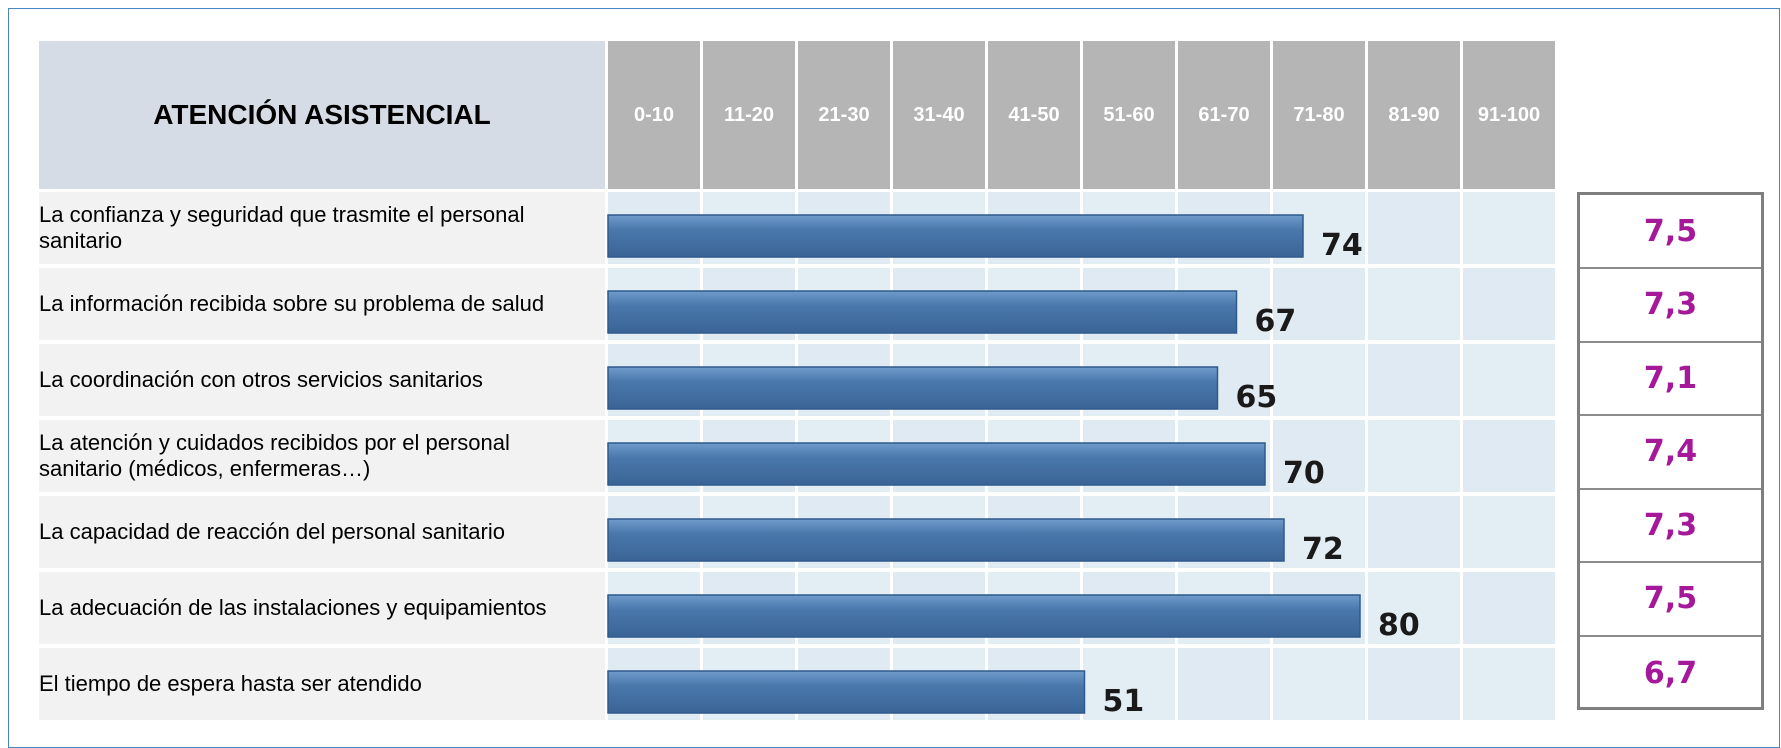 The width and height of the screenshot is (1781, 748). I want to click on row-label: El tiempo de espera hasta ser atendido, so click(322, 684).